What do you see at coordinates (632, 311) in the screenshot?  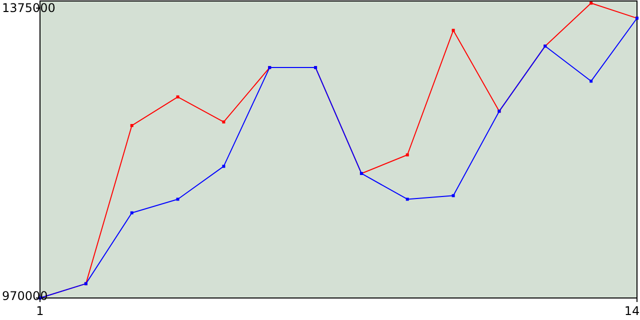 I see `x-tick-label: 14` at bounding box center [632, 311].